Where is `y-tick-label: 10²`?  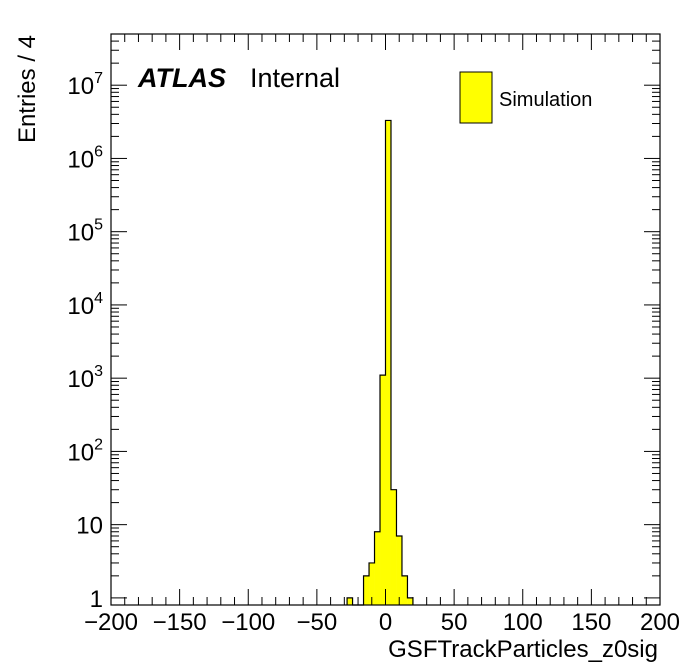
y-tick-label: 10² is located at coordinates (85, 451).